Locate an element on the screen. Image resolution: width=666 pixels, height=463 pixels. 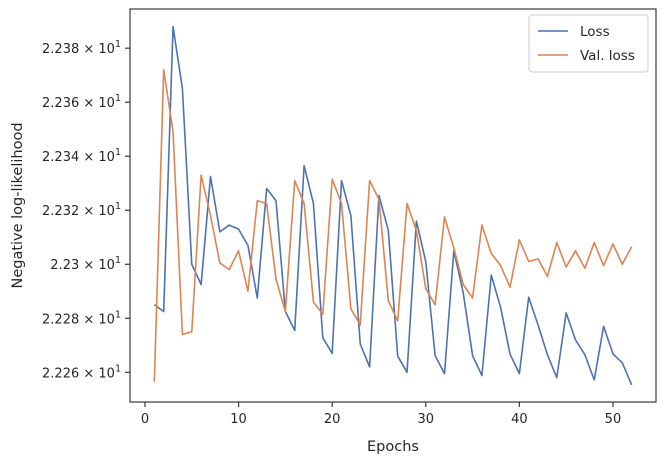
y-tick-label: 2.23 × 10¹ is located at coordinates (85, 264).